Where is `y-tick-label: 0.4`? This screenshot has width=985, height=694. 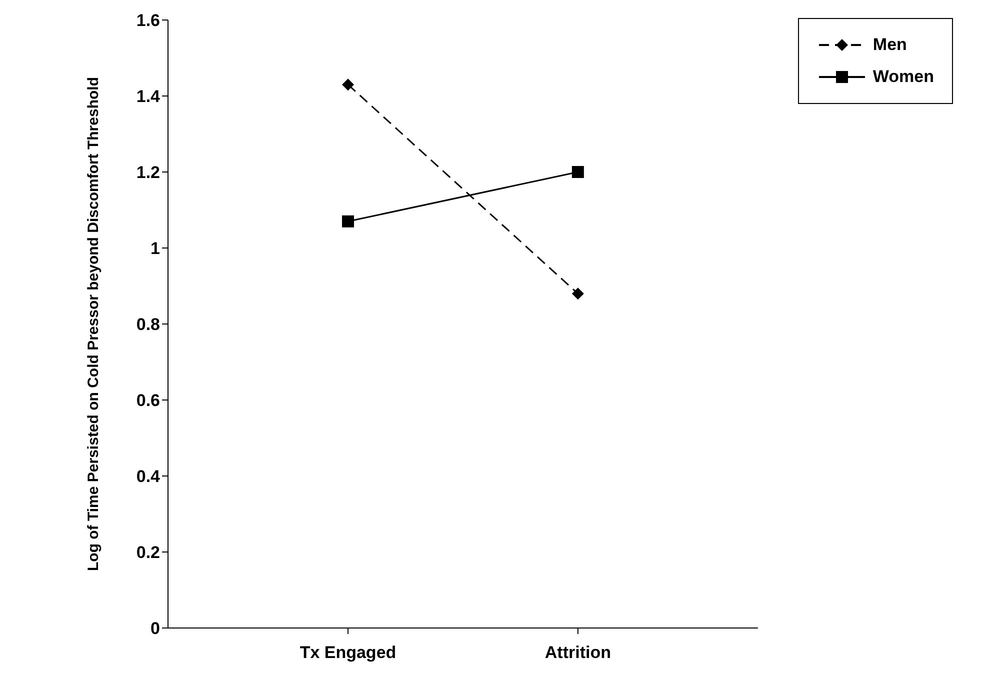
y-tick-label: 0.4 is located at coordinates (148, 476).